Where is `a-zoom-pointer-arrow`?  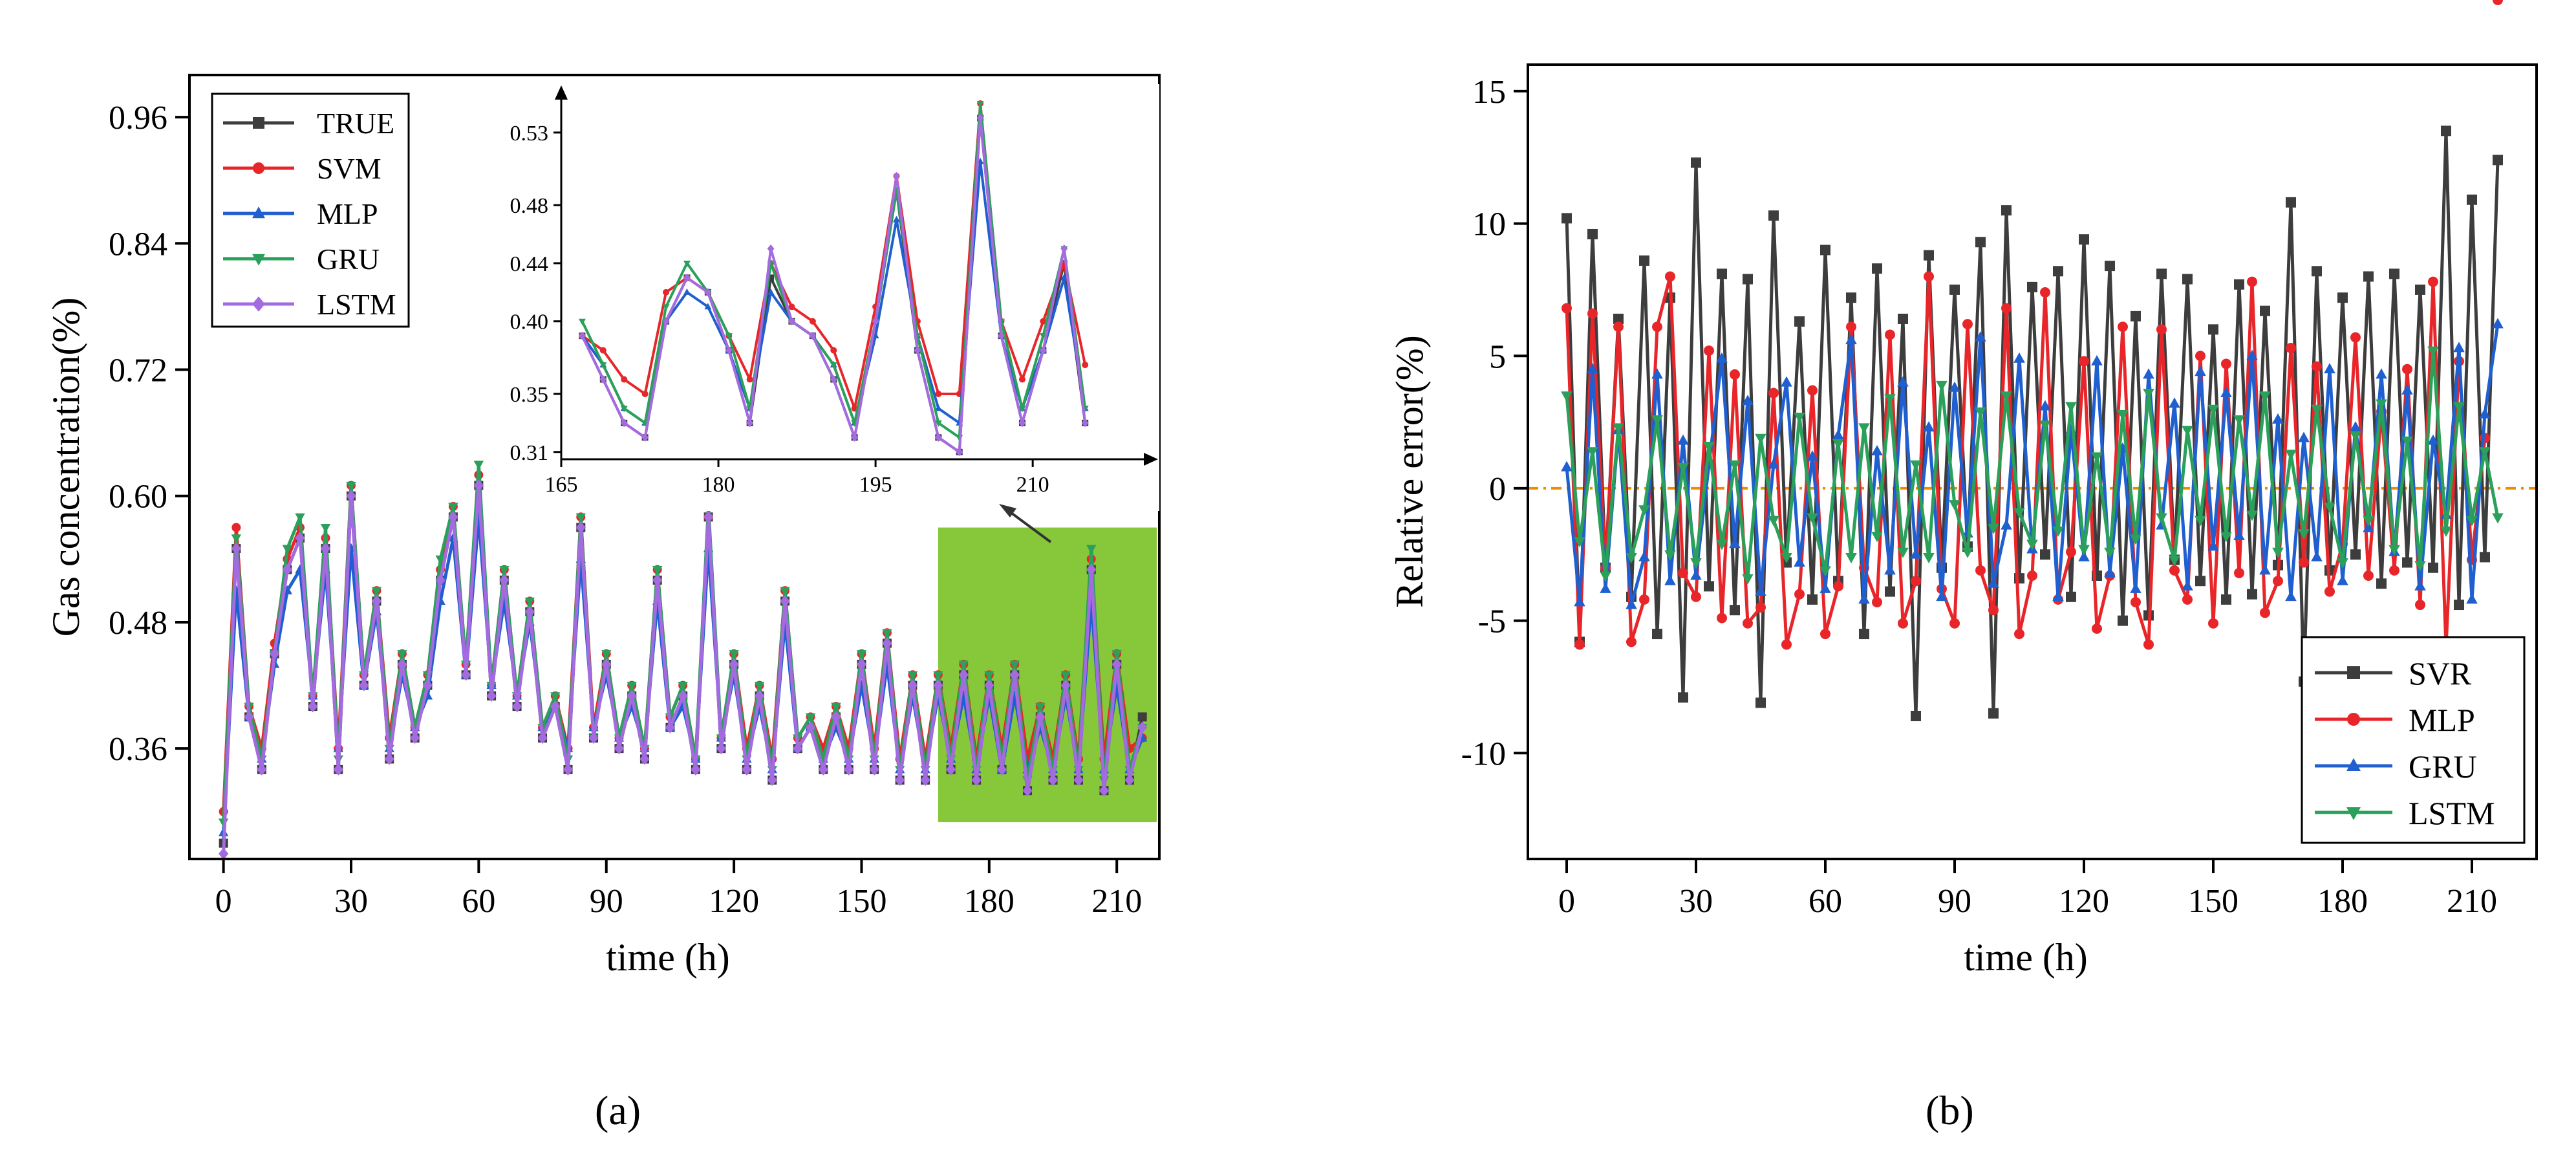
a-zoom-pointer-arrow is located at coordinates (1007, 510).